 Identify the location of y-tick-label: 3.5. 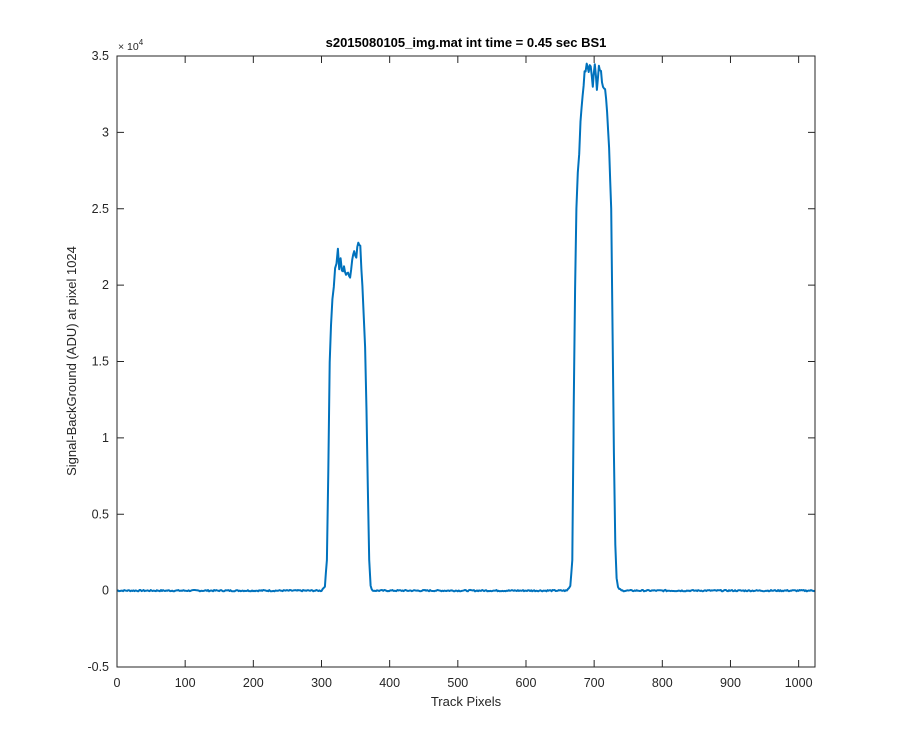
(100, 56).